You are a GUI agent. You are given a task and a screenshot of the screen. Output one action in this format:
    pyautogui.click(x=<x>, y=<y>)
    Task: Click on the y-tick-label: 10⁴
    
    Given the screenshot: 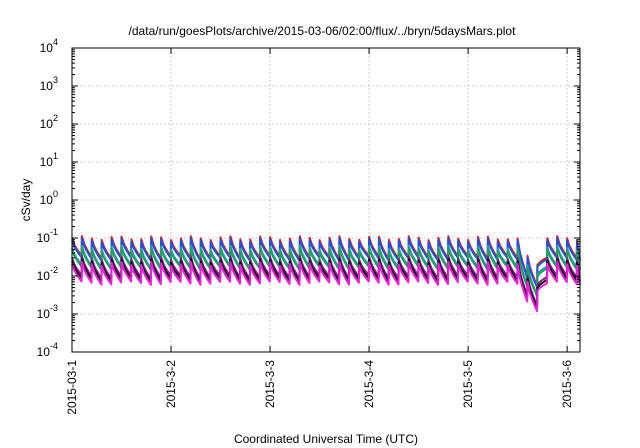 What is the action you would take?
    pyautogui.click(x=49, y=46)
    